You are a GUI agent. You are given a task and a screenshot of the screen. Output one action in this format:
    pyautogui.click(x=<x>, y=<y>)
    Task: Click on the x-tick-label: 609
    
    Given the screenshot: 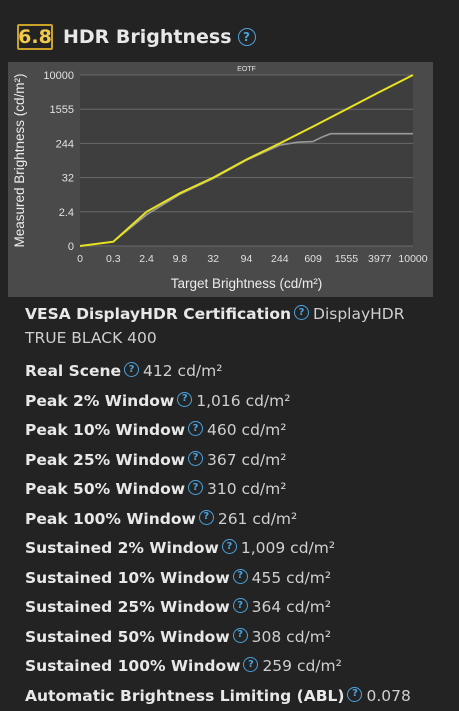 What is the action you would take?
    pyautogui.click(x=313, y=259)
    